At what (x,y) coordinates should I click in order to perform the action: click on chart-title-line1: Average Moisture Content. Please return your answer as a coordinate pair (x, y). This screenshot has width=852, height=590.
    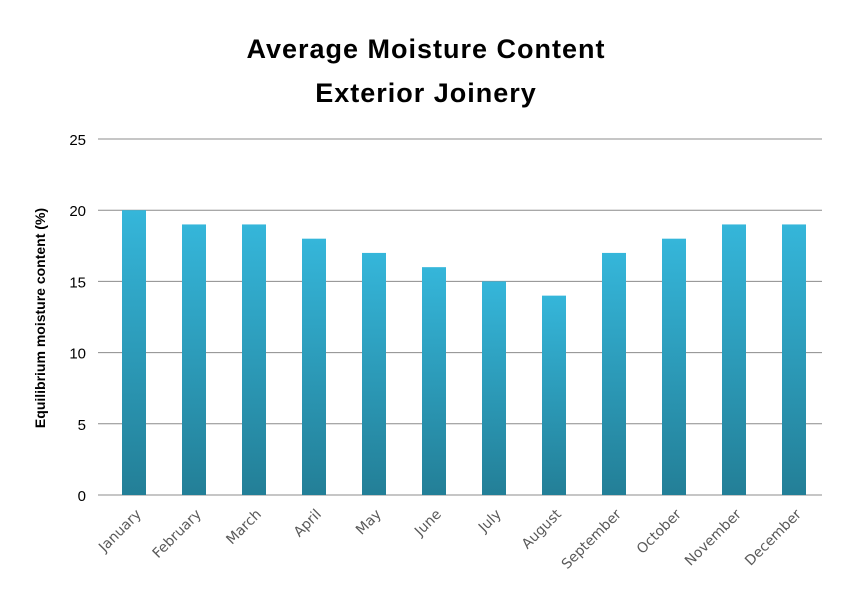
    Looking at the image, I should click on (426, 49).